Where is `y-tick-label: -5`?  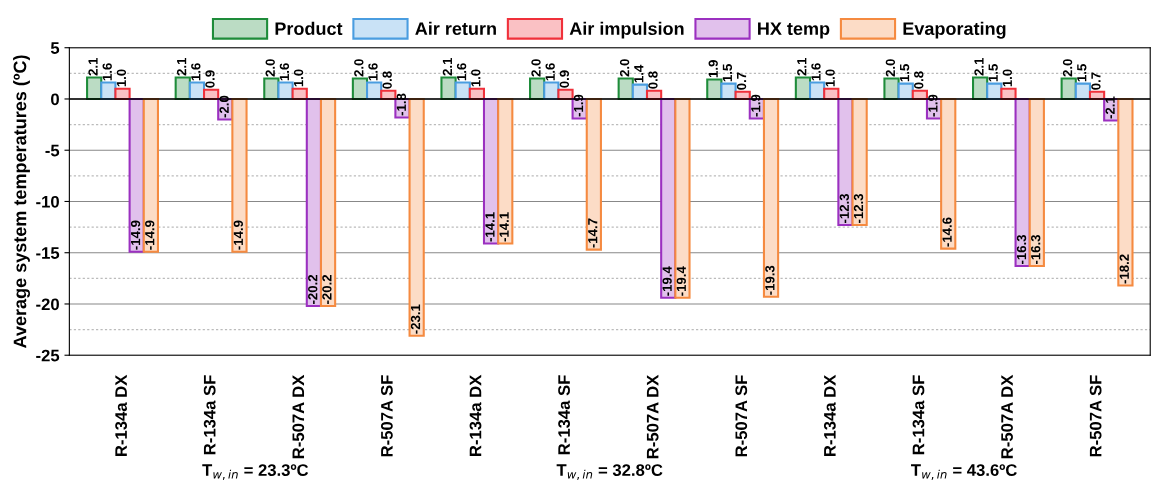
y-tick-label: -5 is located at coordinates (52, 150).